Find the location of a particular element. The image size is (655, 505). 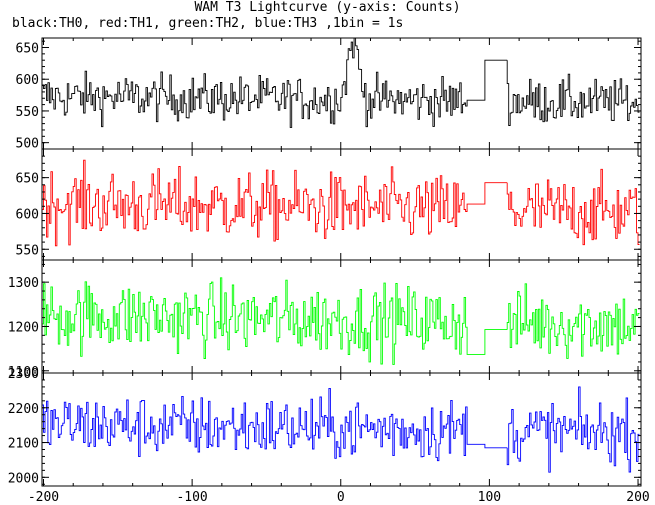

y-tick-label: 500 is located at coordinates (27, 144).